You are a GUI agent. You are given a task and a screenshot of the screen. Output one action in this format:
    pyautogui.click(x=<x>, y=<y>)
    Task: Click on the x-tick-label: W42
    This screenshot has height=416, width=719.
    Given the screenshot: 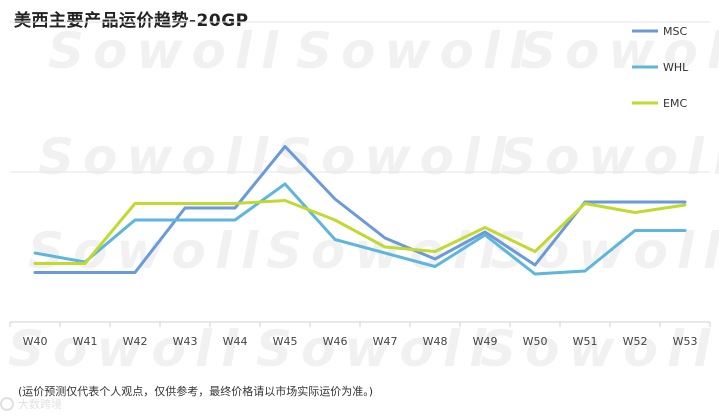 What is the action you would take?
    pyautogui.click(x=135, y=341)
    